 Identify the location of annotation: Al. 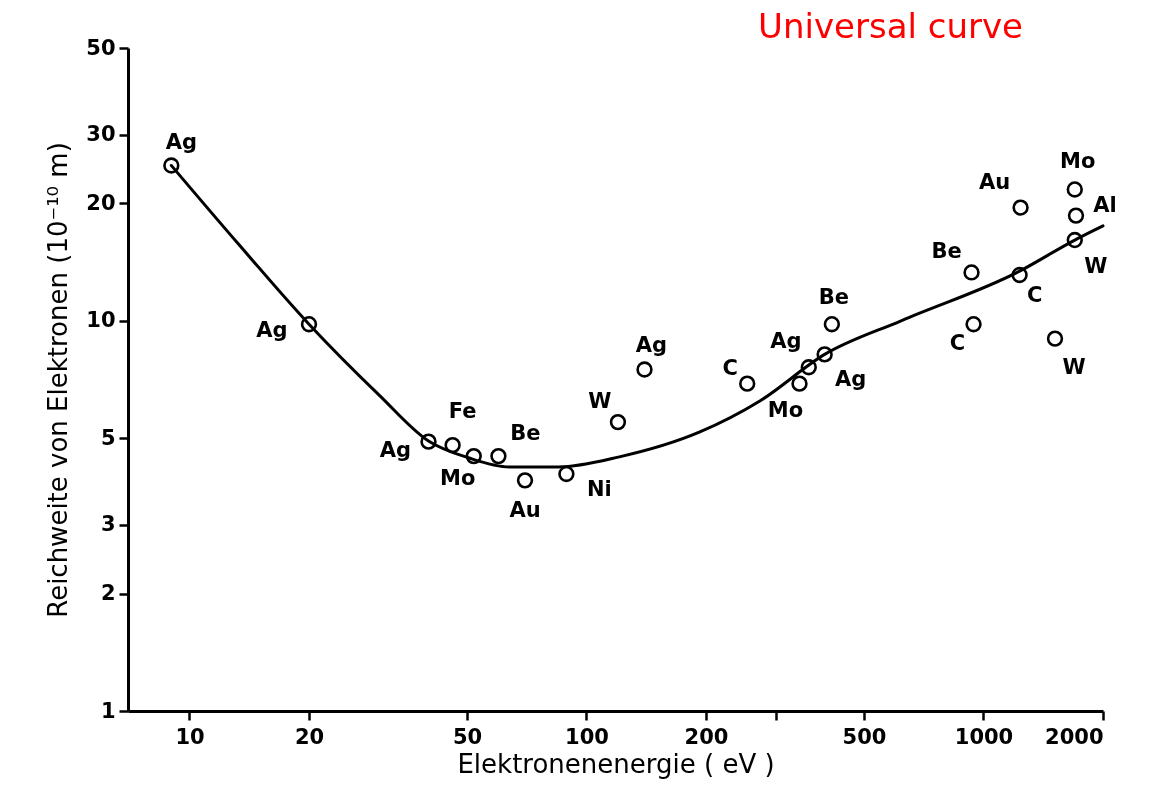
(1105, 204).